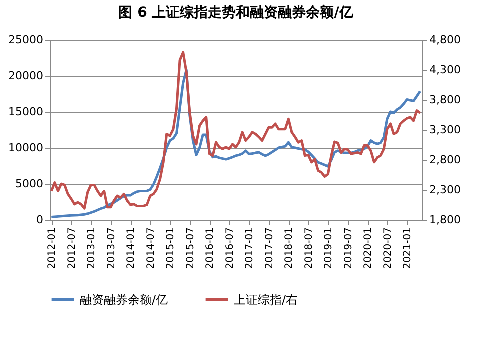 The height and width of the screenshot is (343, 487). I want to click on y-tick-label: 15000, so click(26, 112).